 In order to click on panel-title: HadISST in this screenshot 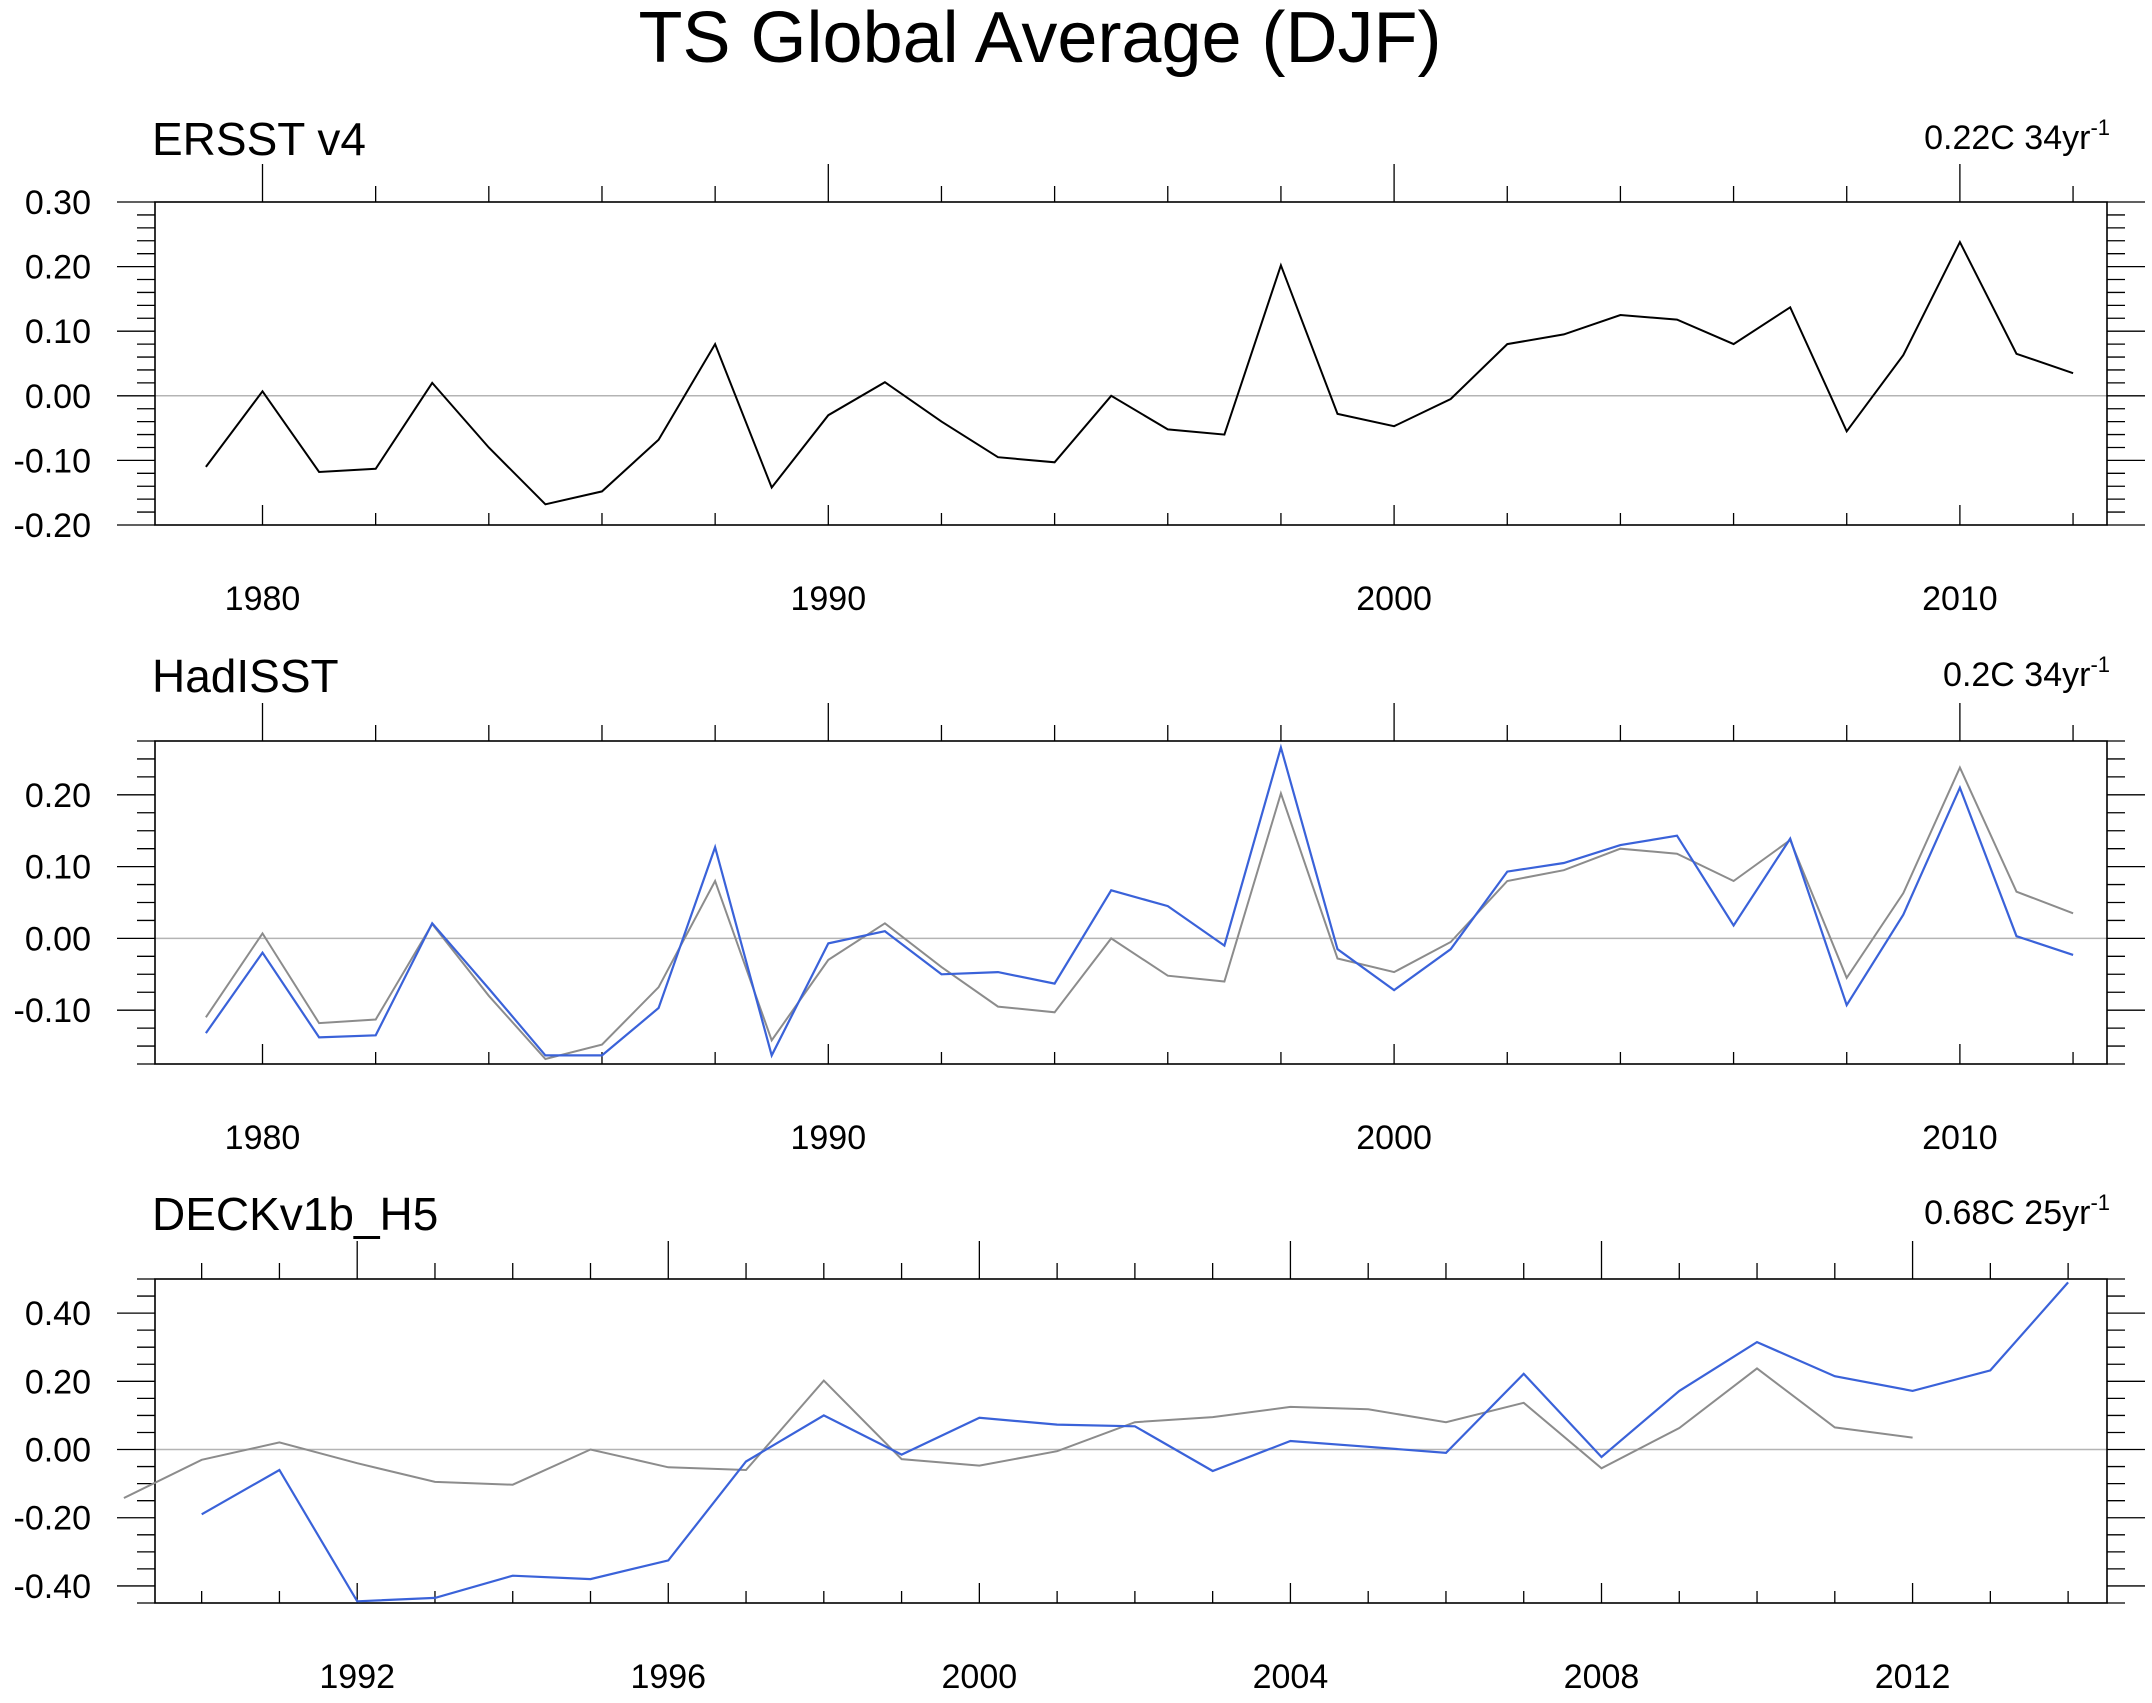, I will do `click(245, 676)`.